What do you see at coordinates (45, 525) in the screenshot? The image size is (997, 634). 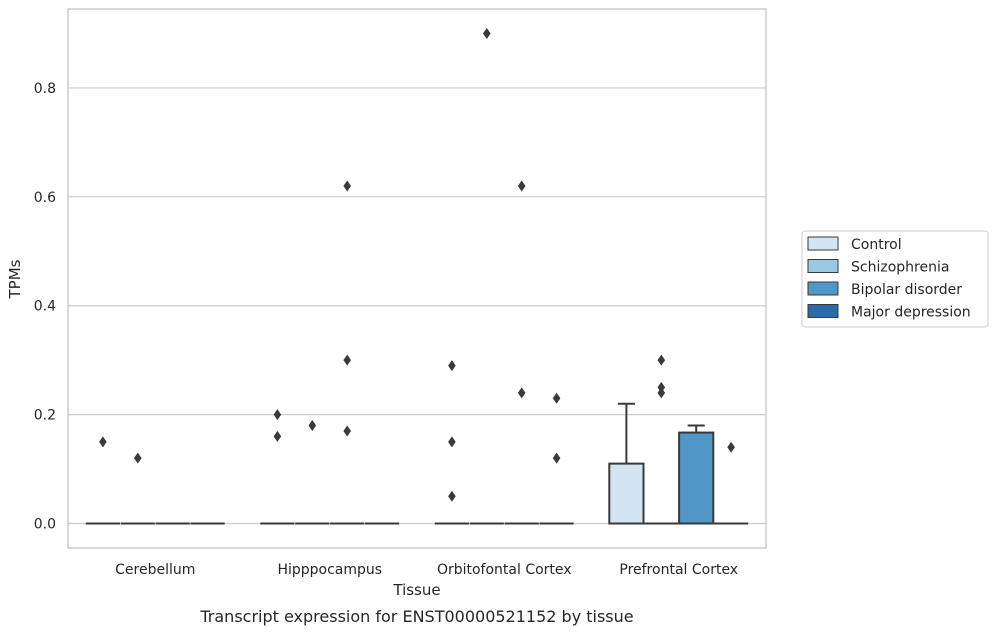 I see `y-tick-label: 0.0` at bounding box center [45, 525].